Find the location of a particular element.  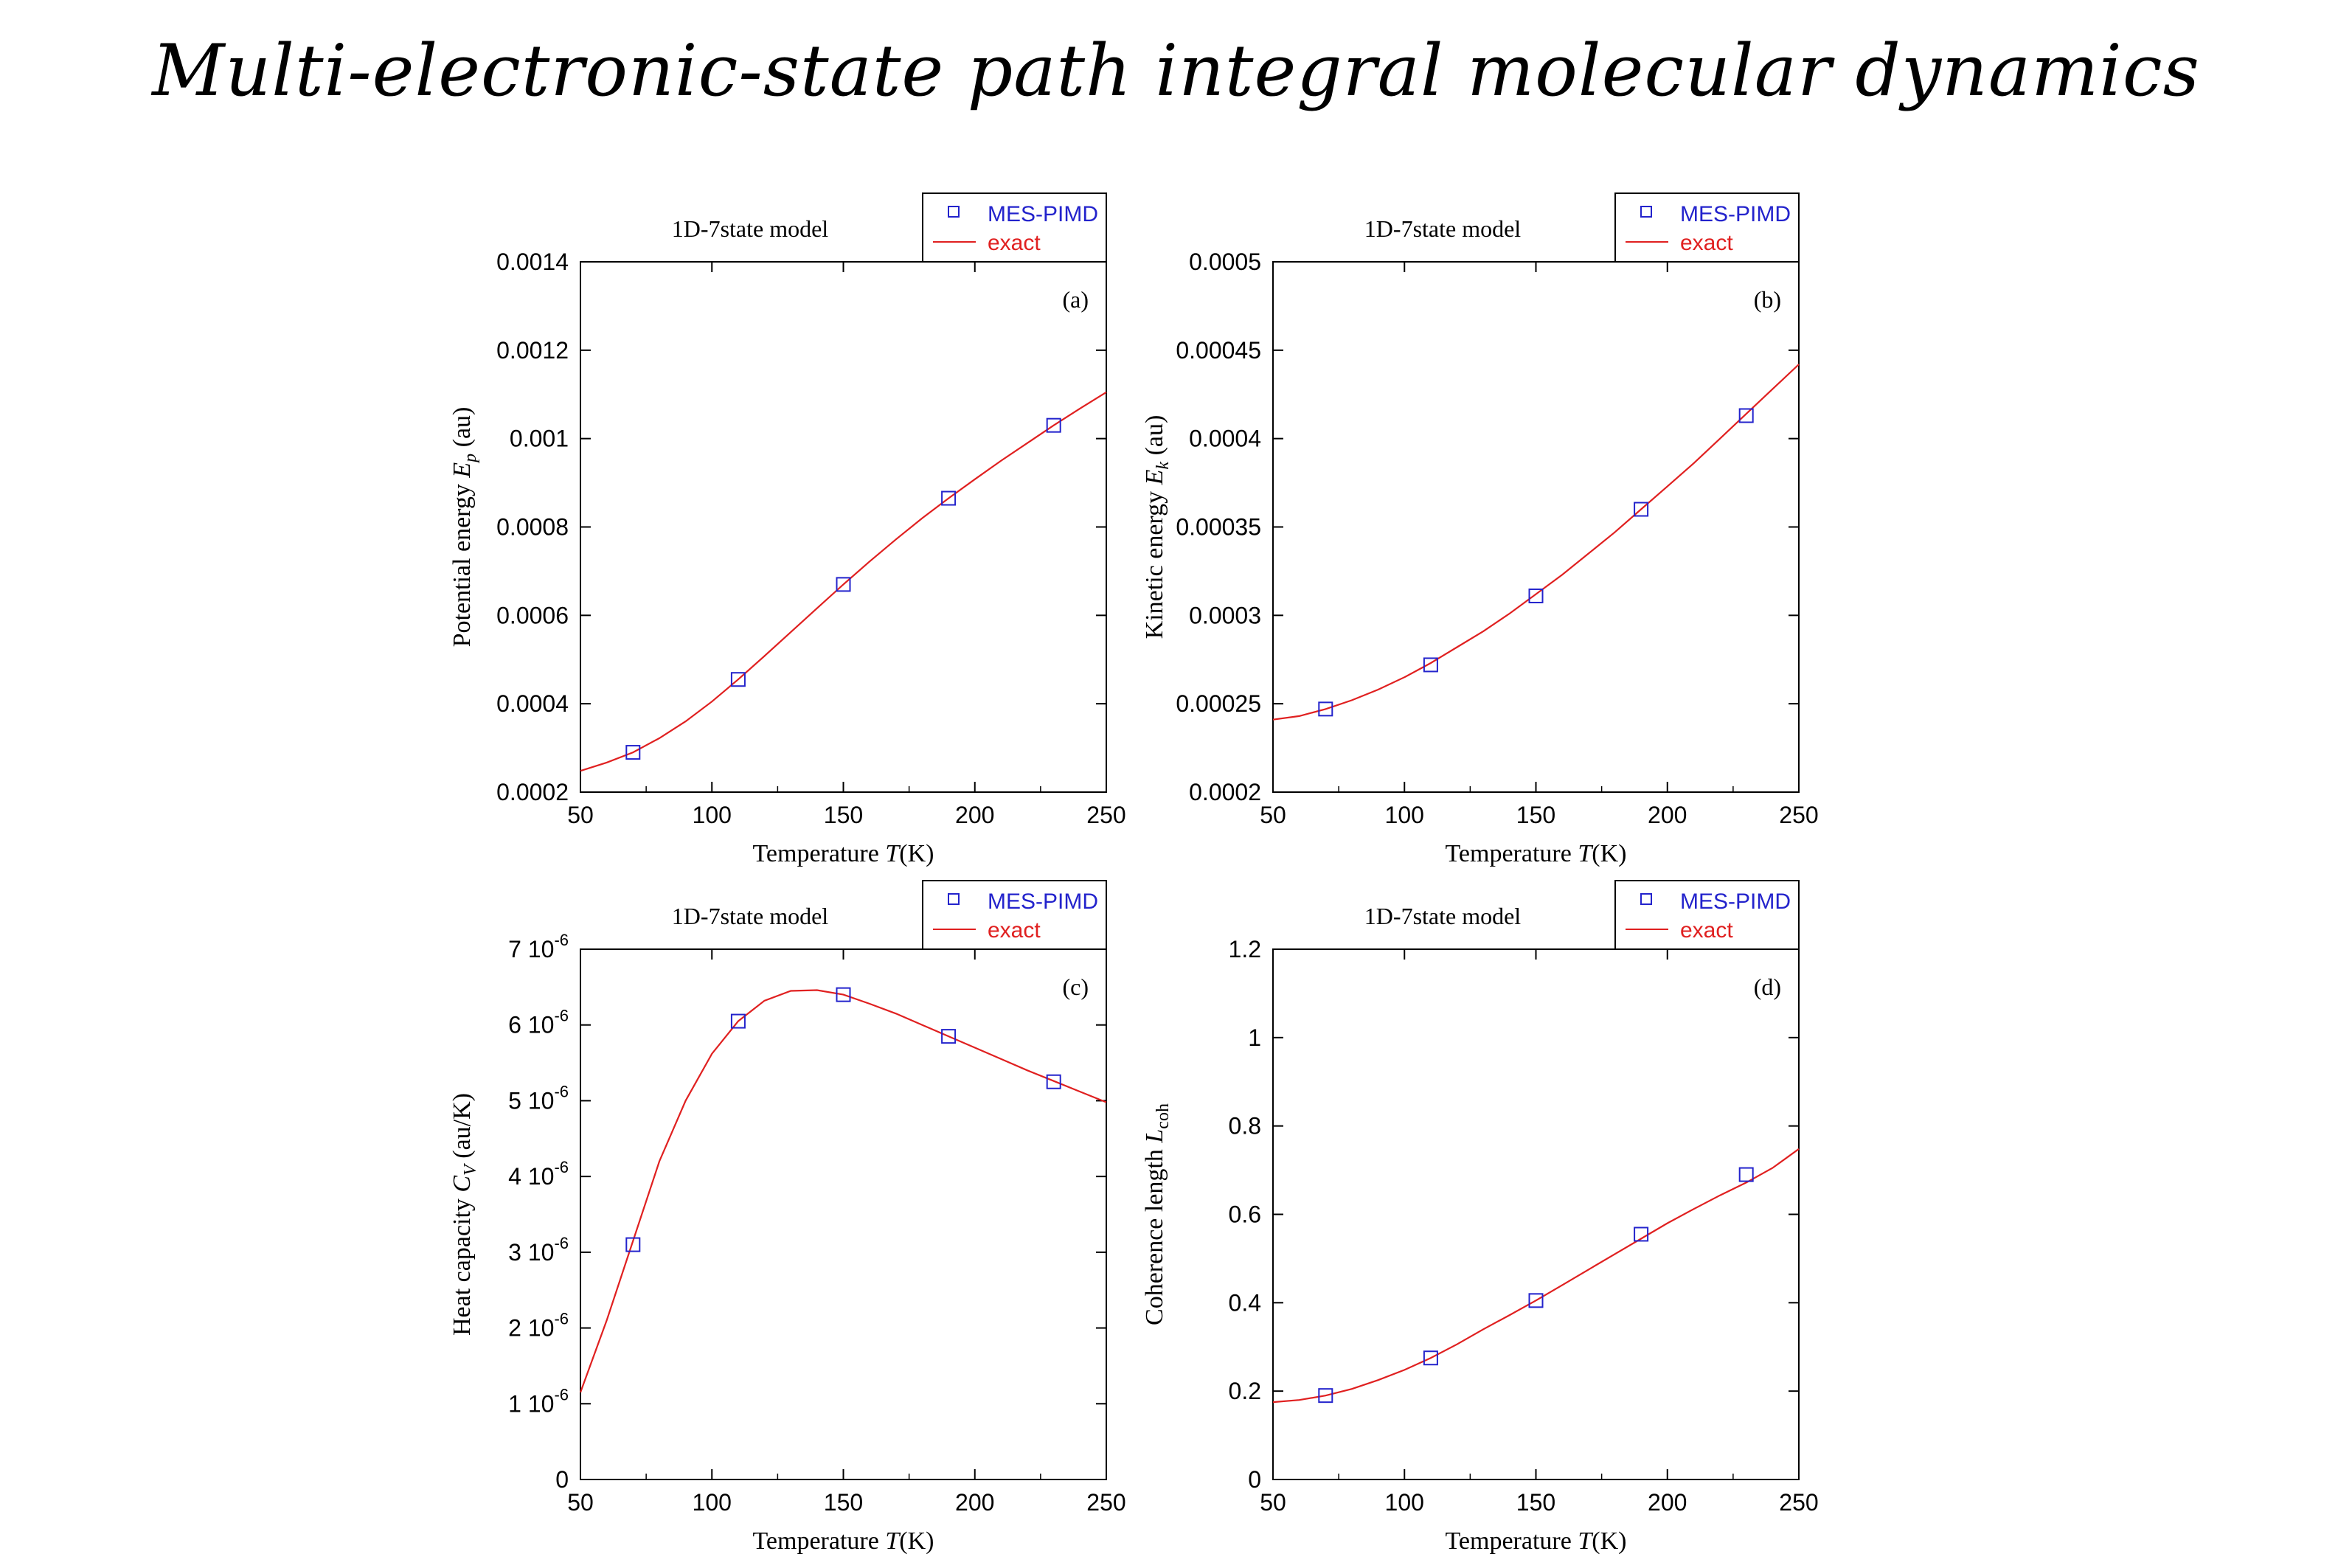

y-label-subscript: V is located at coordinates (470, 1169).